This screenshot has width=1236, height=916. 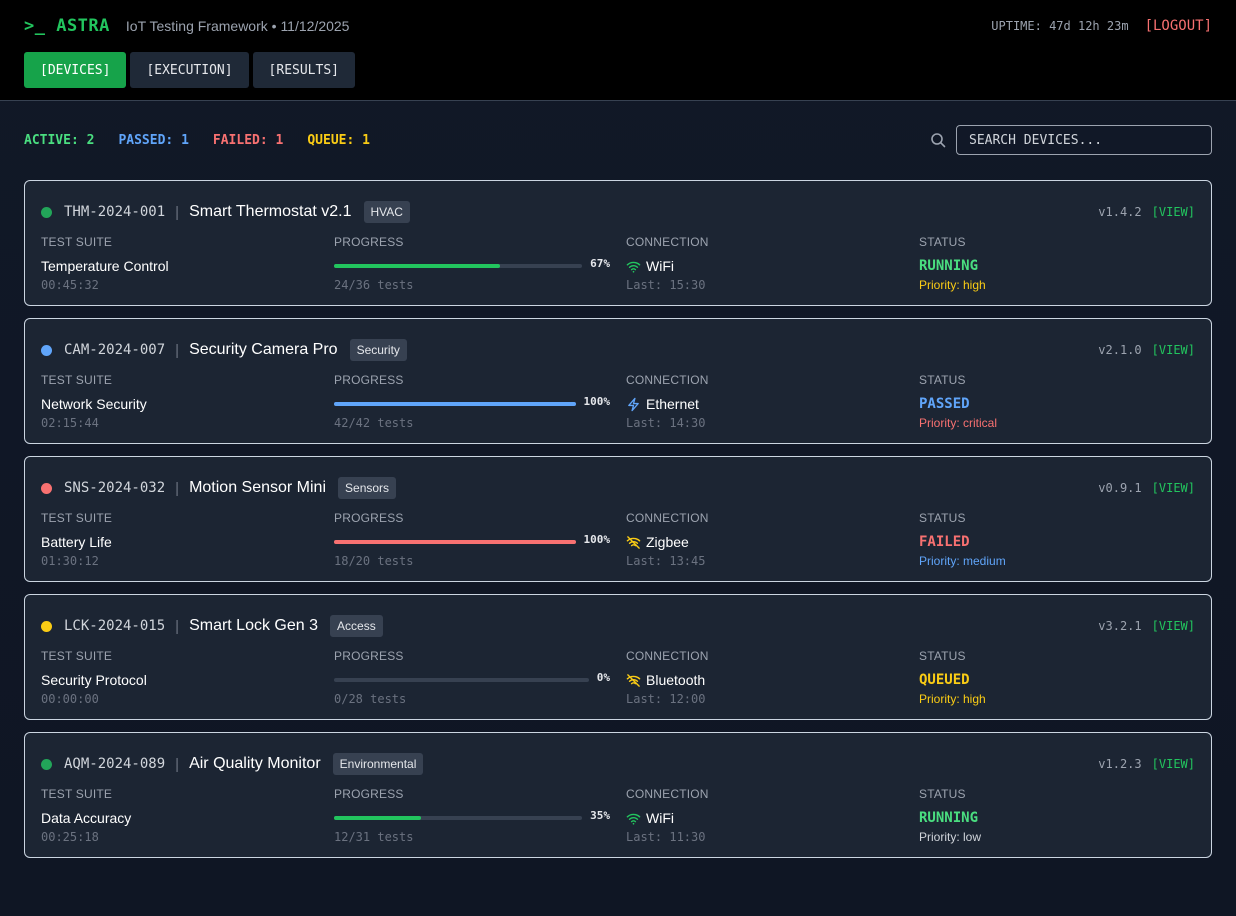 I want to click on tab-devices: [DEVICES], so click(x=75, y=70).